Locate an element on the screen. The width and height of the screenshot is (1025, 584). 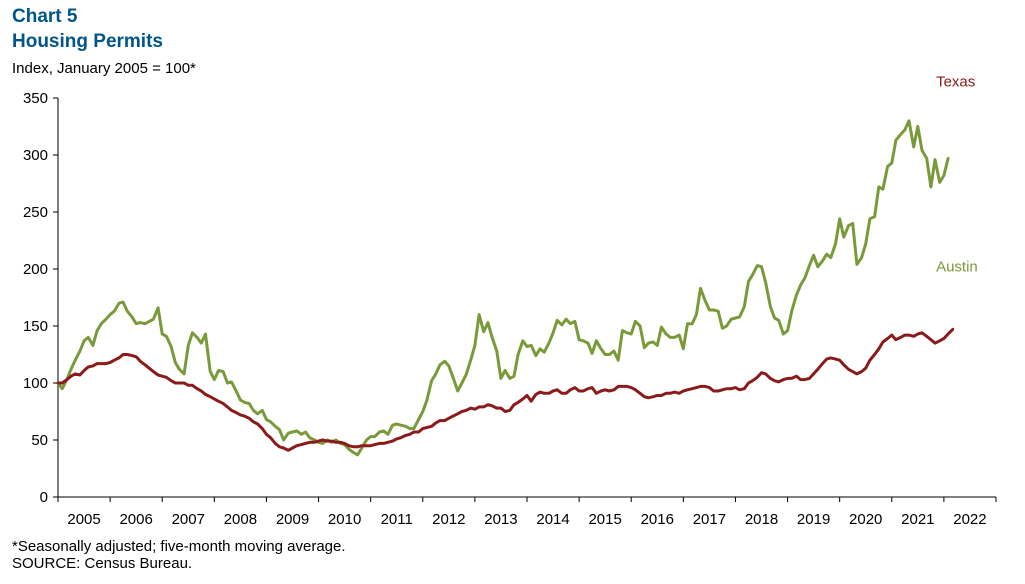
y-tick-label: 200 is located at coordinates (35, 269).